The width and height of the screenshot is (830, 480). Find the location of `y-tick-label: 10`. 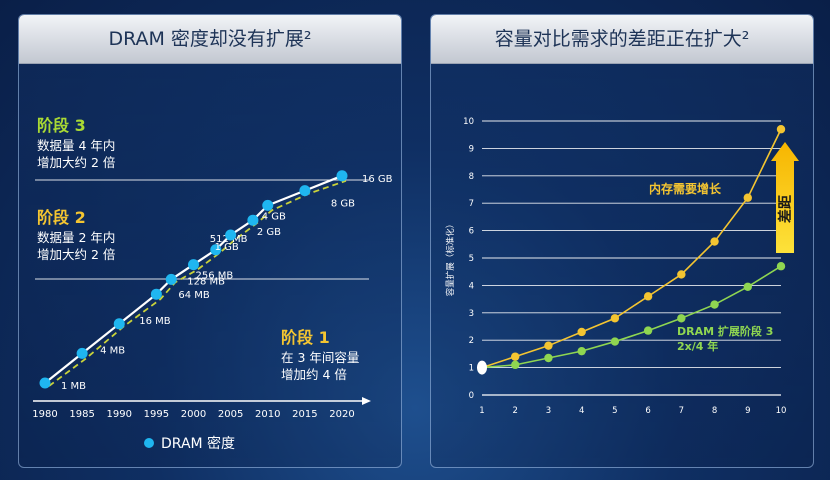

y-tick-label: 10 is located at coordinates (468, 122).